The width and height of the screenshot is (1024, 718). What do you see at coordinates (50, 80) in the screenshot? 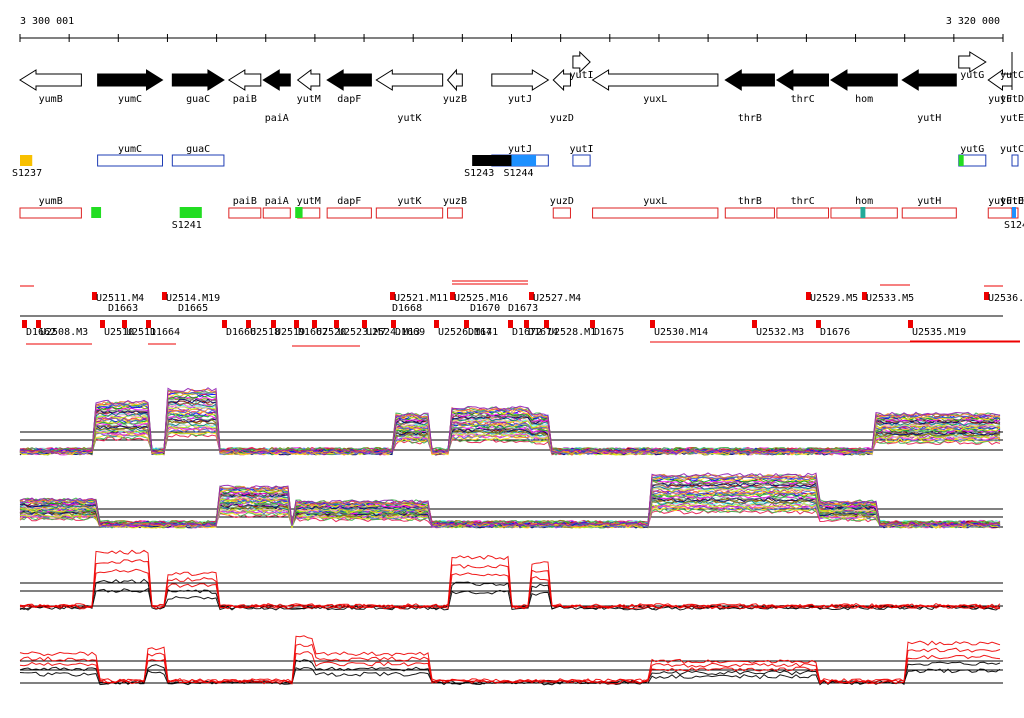
I see `gene-arrow-yumB` at bounding box center [50, 80].